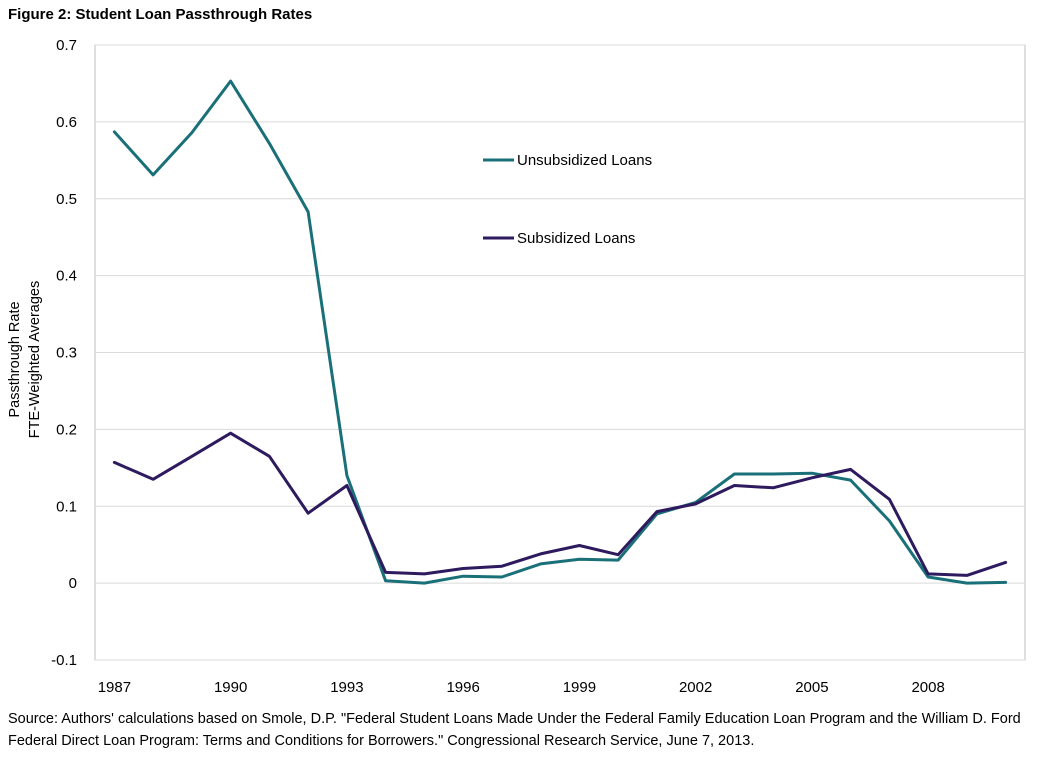  I want to click on y-axis-ticks: -0.1 0 0.1 0.2 0.3 0.4 0.5 0.6 0.7, so click(64, 353).